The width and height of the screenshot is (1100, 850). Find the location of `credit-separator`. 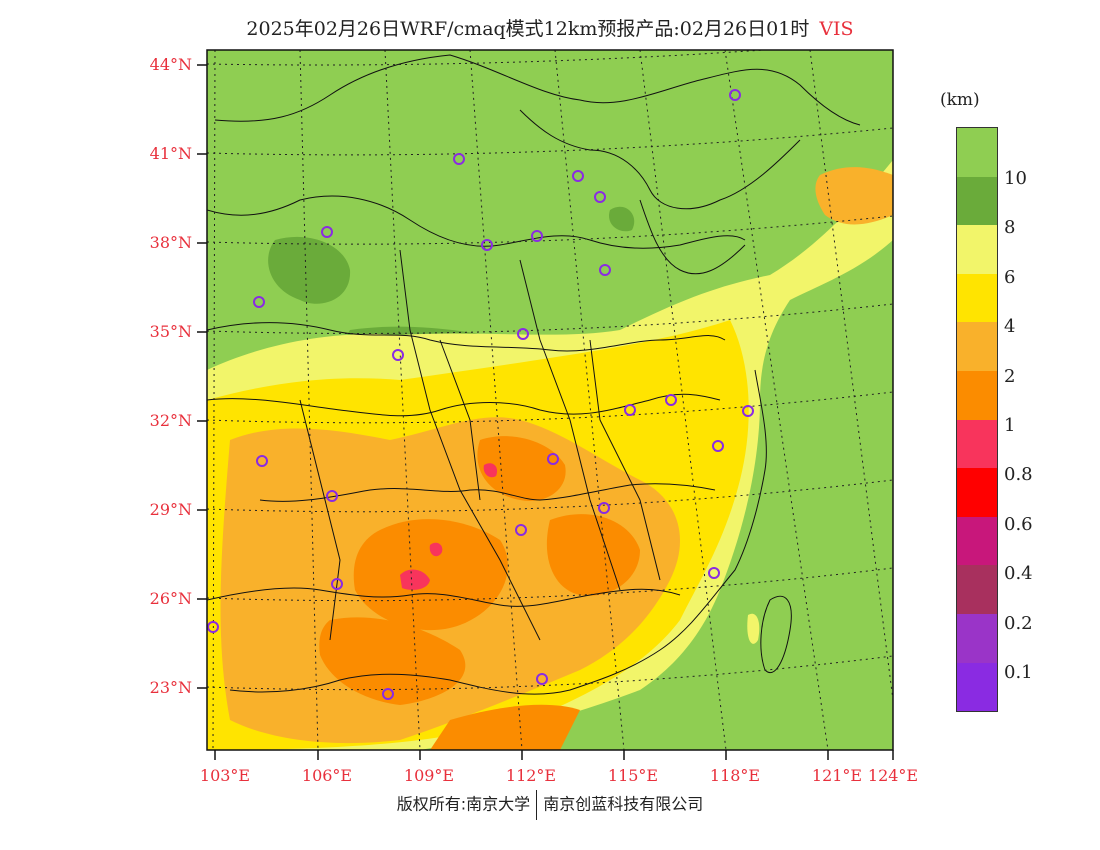

credit-separator is located at coordinates (537, 805).